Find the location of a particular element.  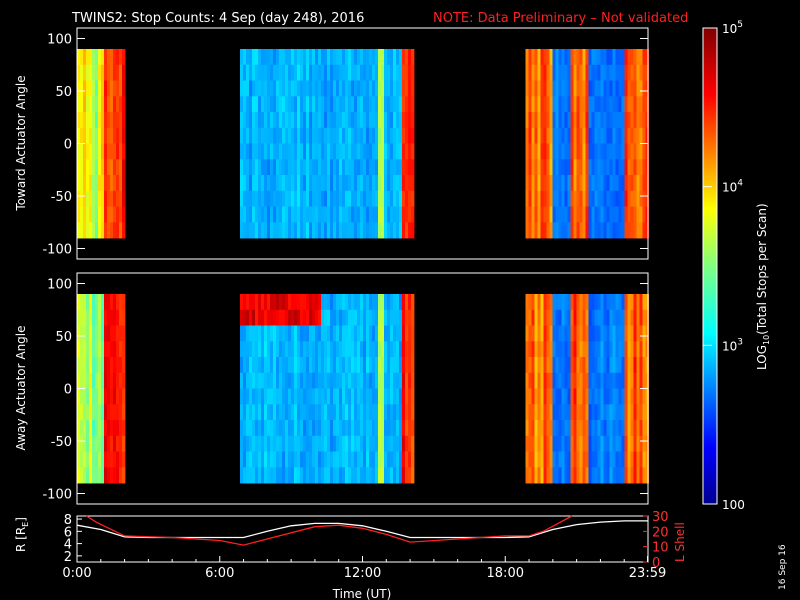

radius-series-line is located at coordinates (362, 529).